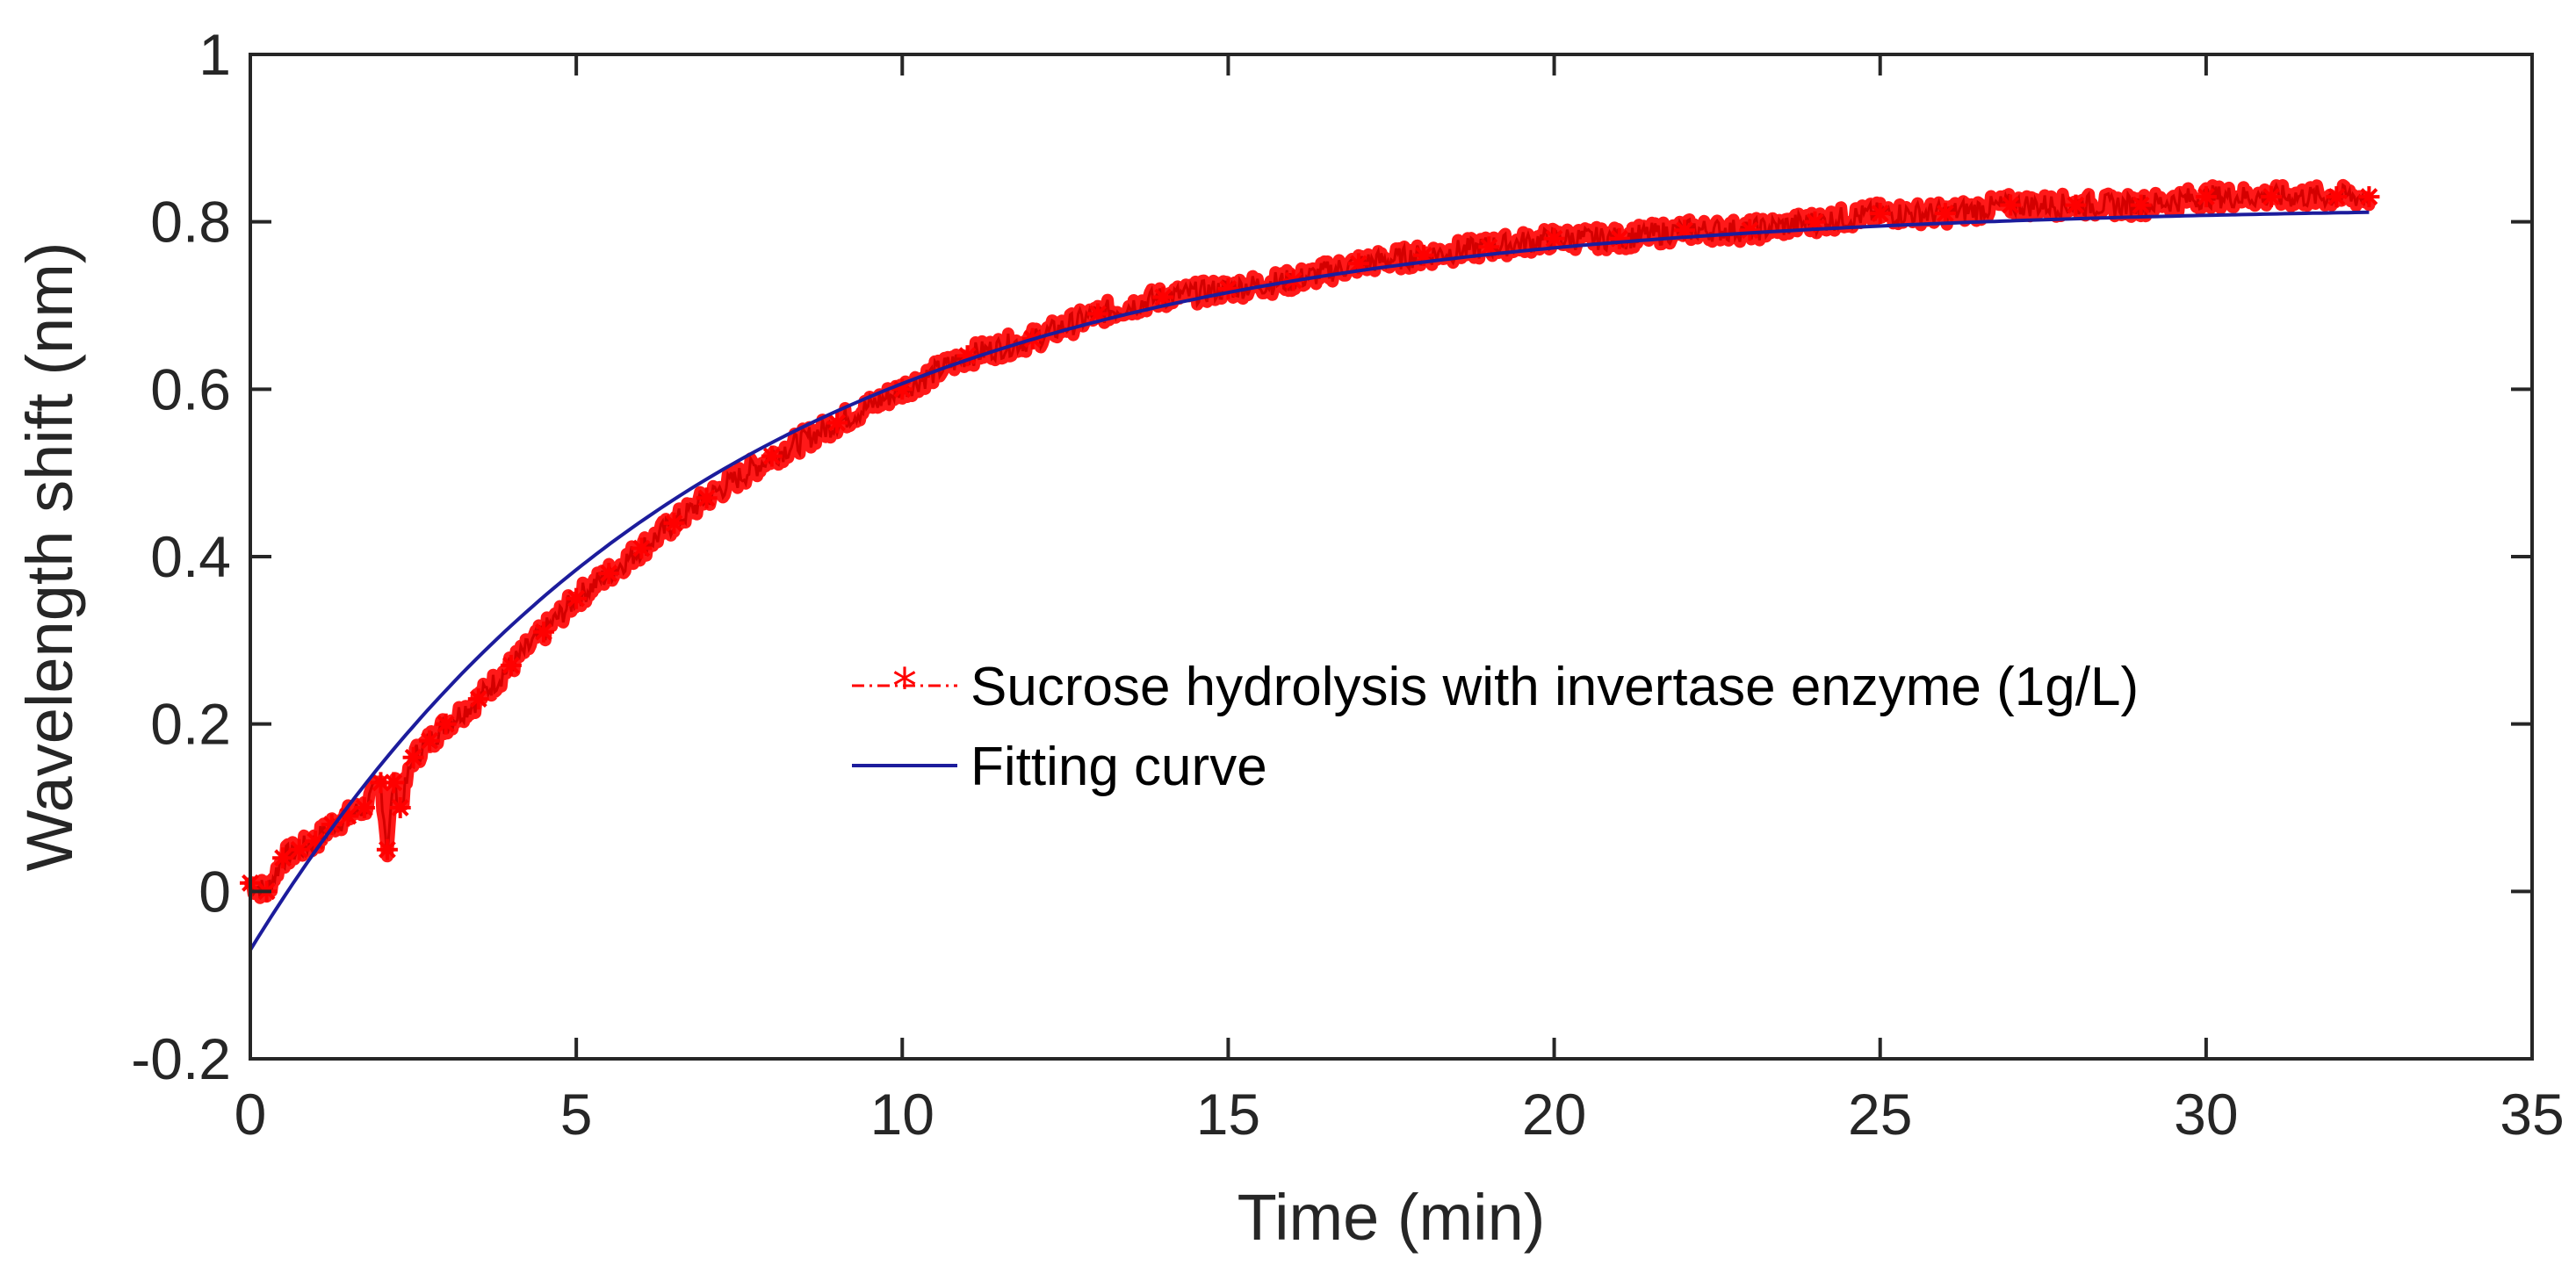 This screenshot has width=2576, height=1266. What do you see at coordinates (49, 557) in the screenshot?
I see `y-axis-title: Wavelength shift (nm)` at bounding box center [49, 557].